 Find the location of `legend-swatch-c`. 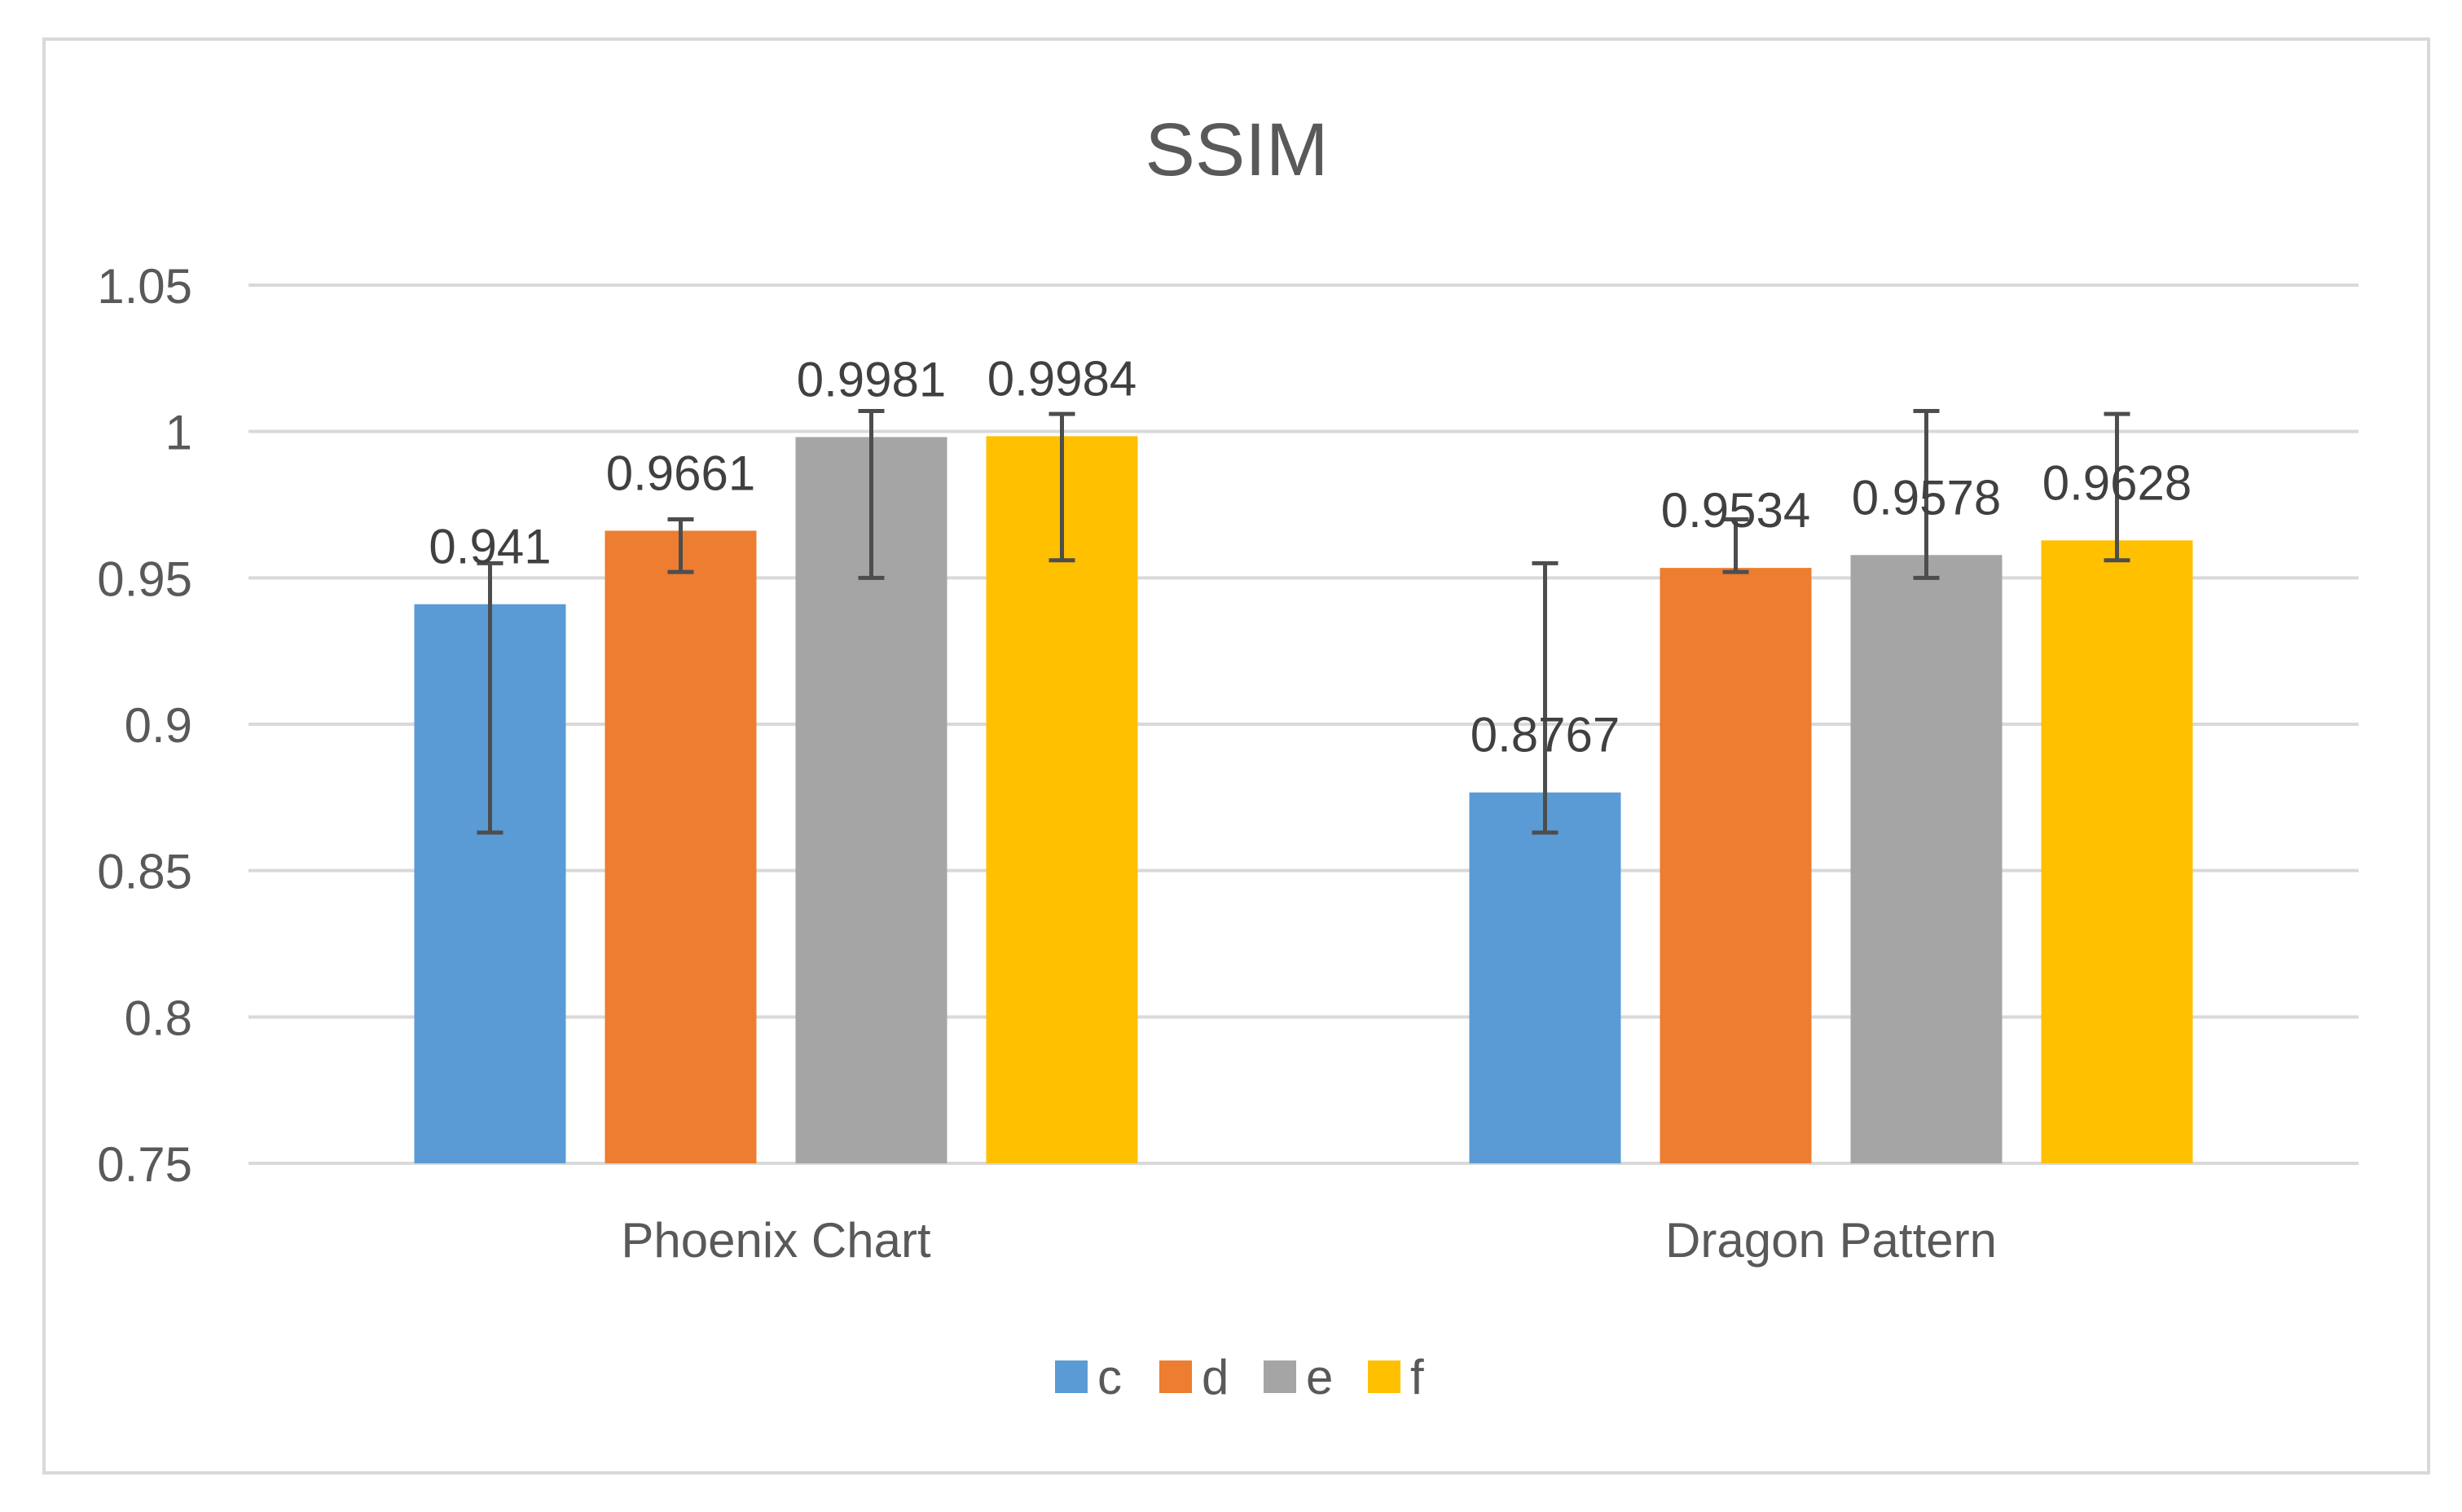

legend-swatch-c is located at coordinates (1071, 1376).